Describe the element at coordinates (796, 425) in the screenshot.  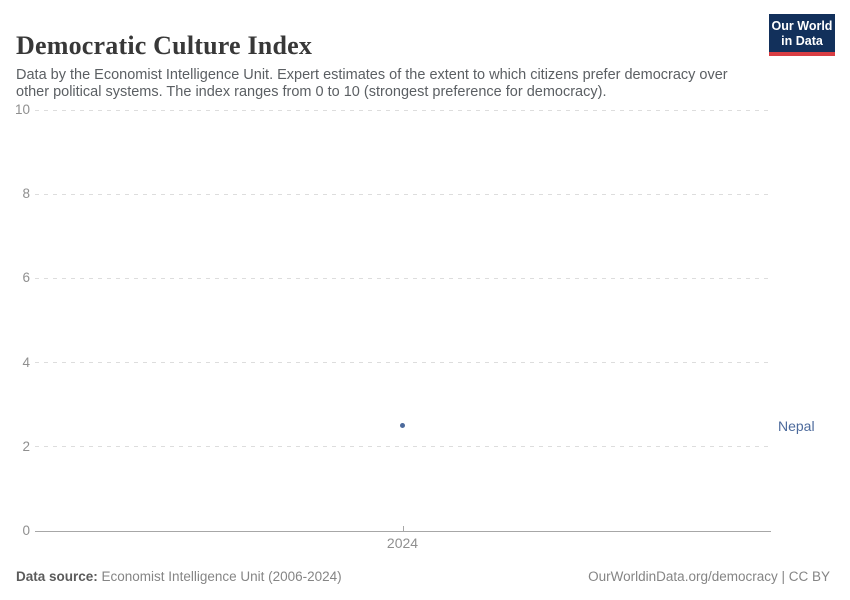
I see `entity-label-nepal: Nepal` at that location.